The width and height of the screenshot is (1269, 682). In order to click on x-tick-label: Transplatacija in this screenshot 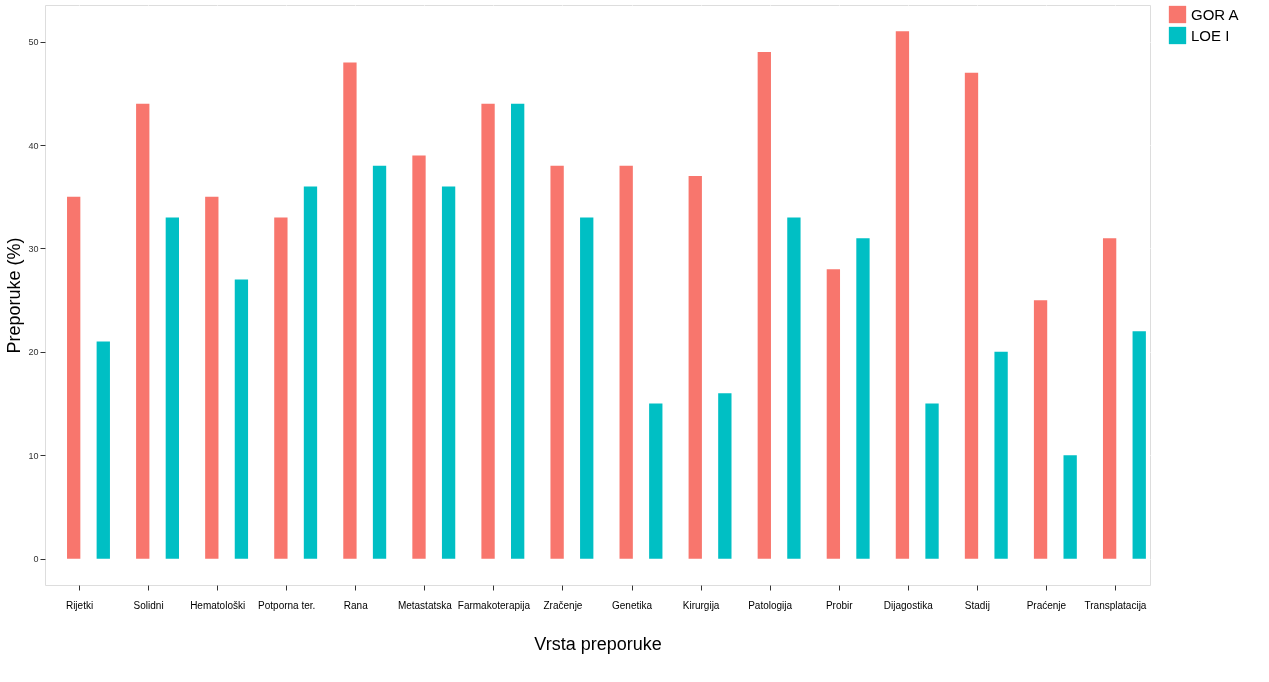, I will do `click(1115, 605)`.